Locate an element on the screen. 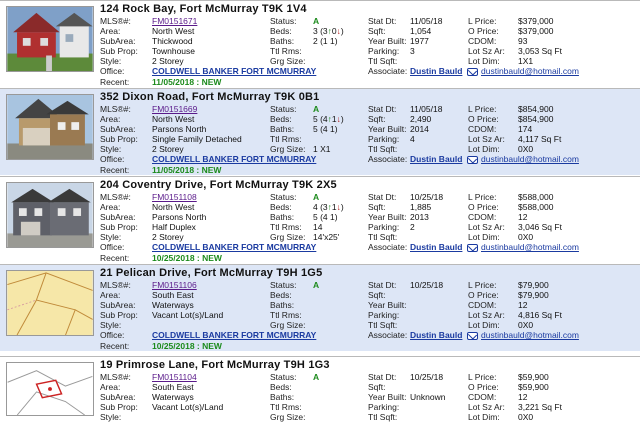 This screenshot has height=422, width=640. recent-status: 11/05/2018 : NEW is located at coordinates (187, 82).